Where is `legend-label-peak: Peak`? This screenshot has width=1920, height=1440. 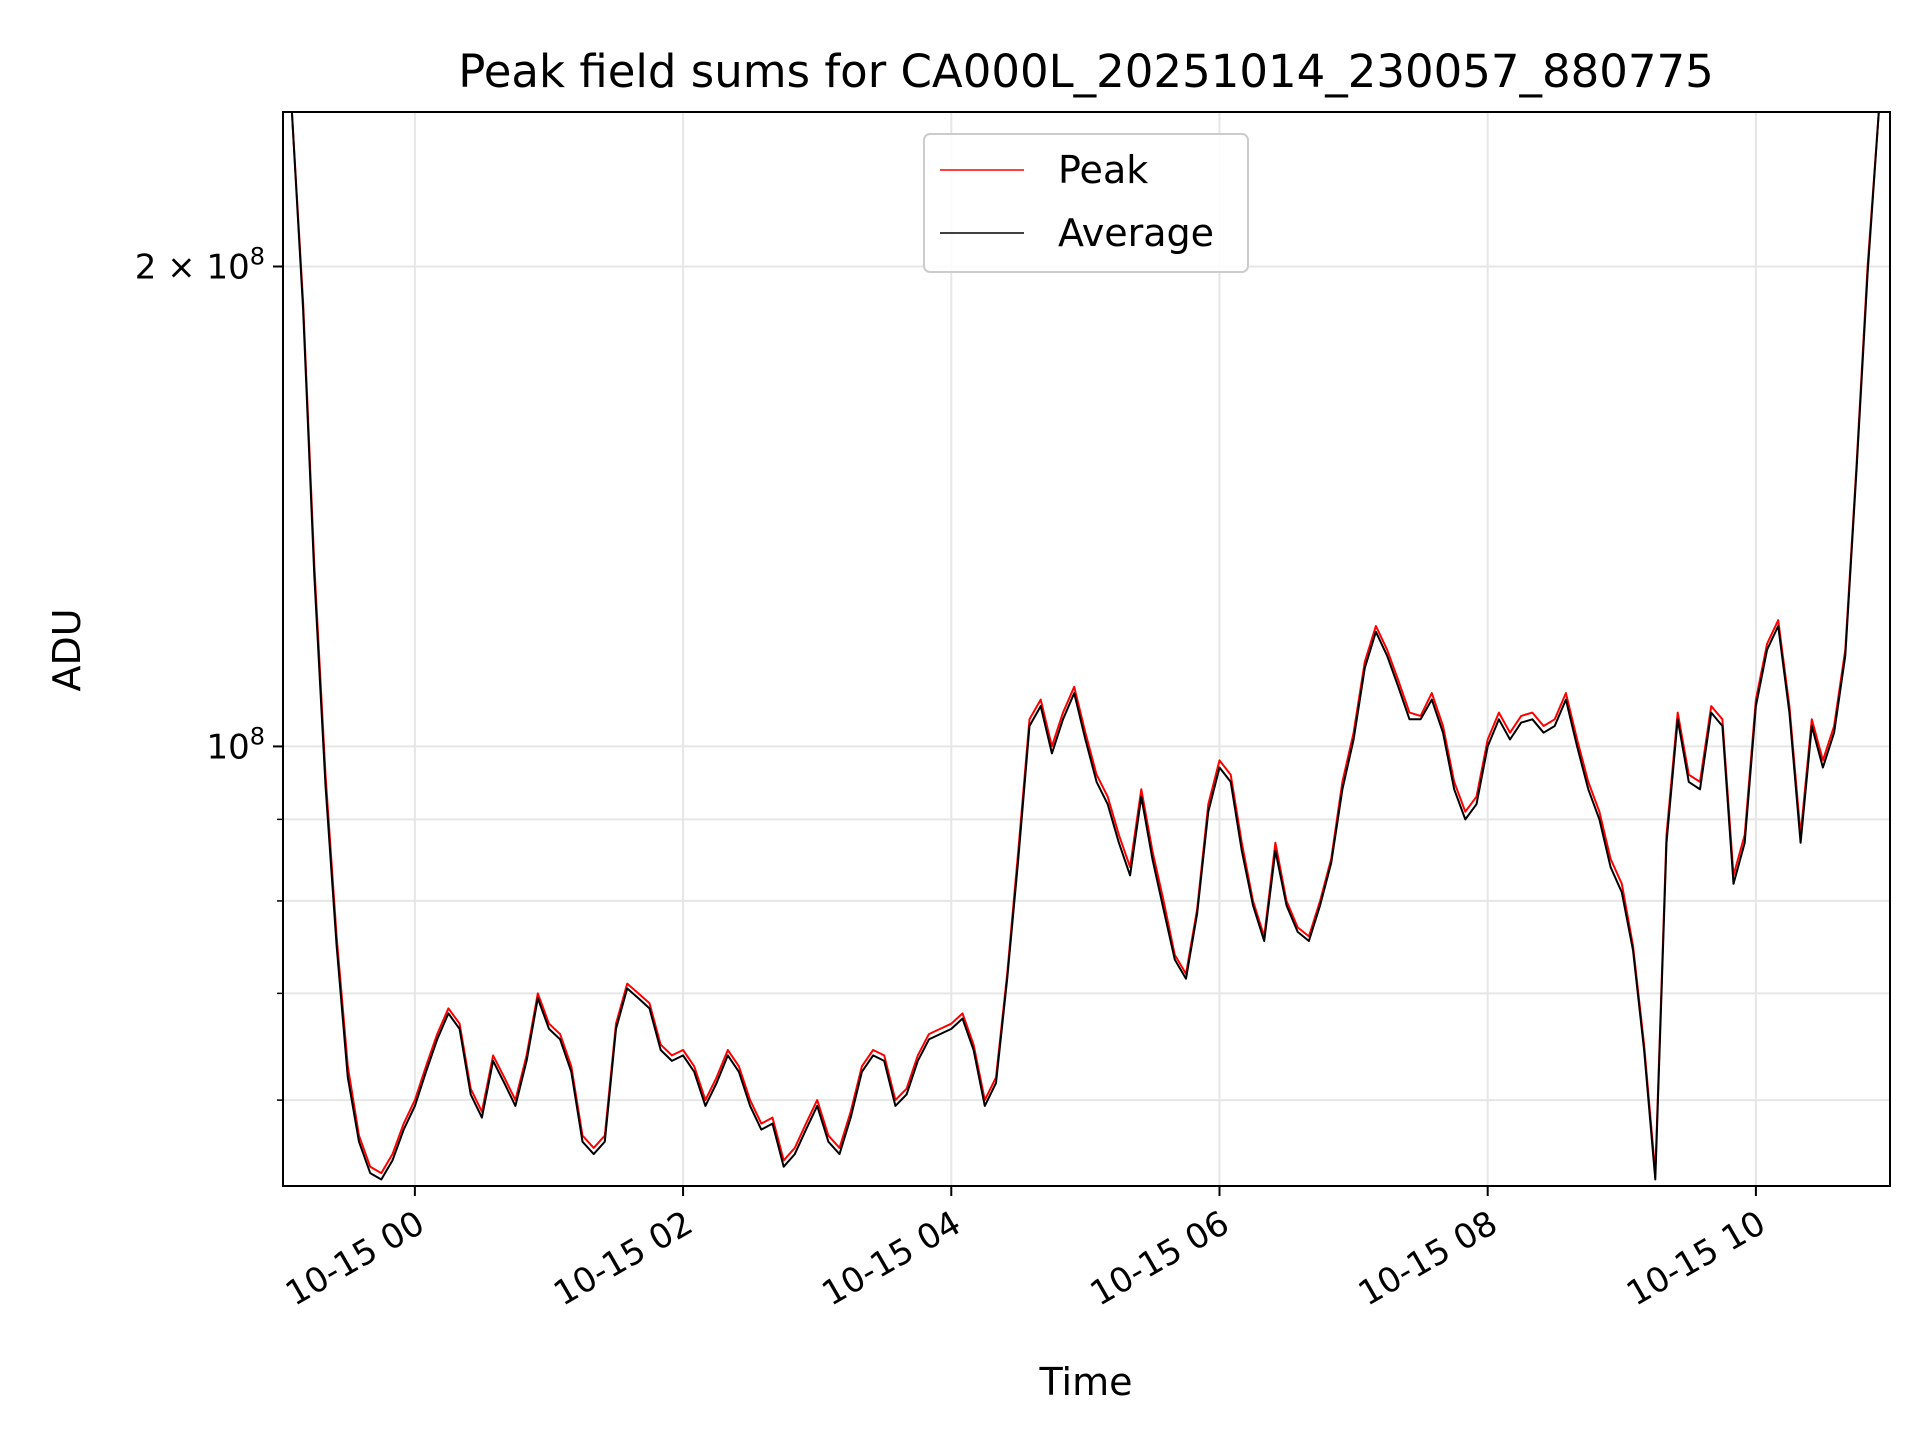
legend-label-peak: Peak is located at coordinates (1103, 170).